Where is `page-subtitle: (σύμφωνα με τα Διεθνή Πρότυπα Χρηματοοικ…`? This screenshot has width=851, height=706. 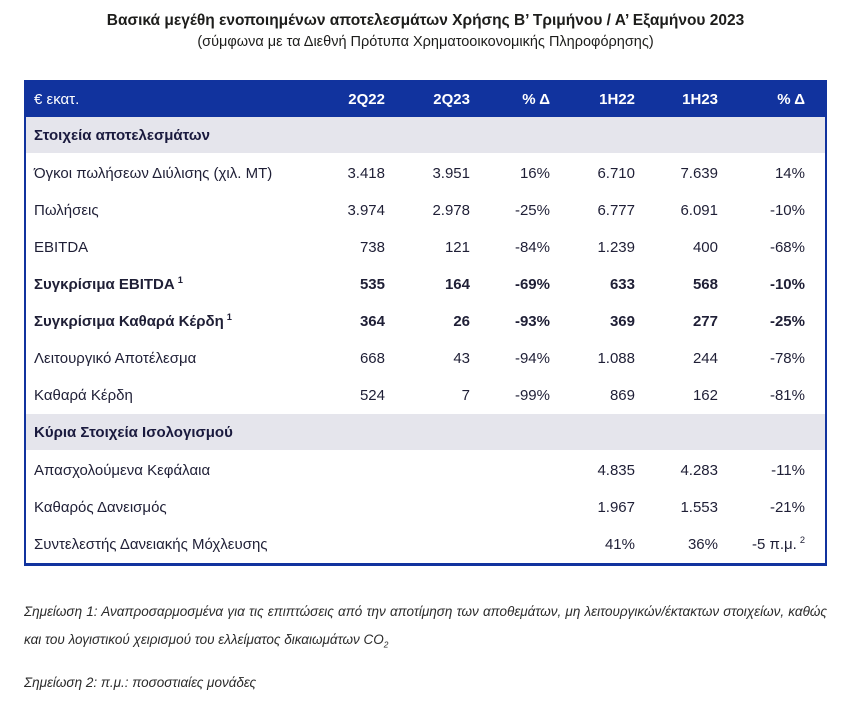
page-subtitle: (σύμφωνα με τα Διεθνή Πρότυπα Χρηματοοικ… is located at coordinates (425, 42).